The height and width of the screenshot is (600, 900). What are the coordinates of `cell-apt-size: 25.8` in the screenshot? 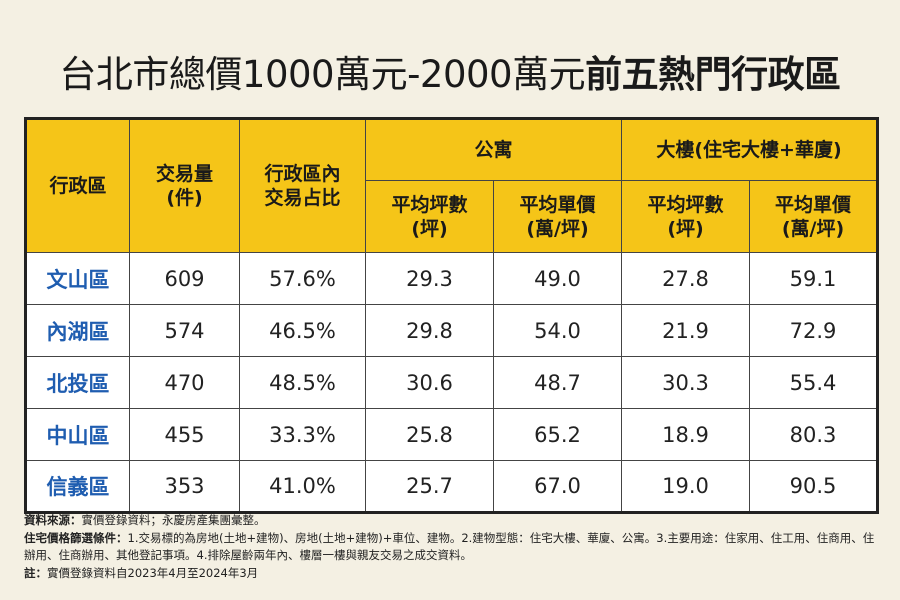 It's located at (429, 434).